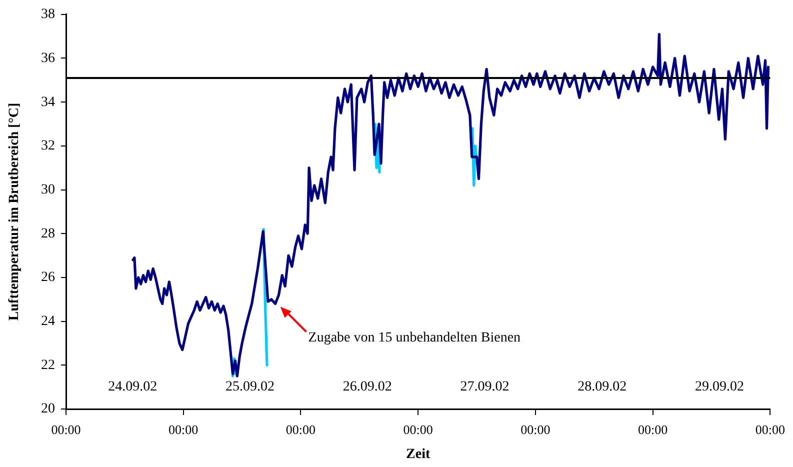 This screenshot has width=793, height=467. What do you see at coordinates (48, 58) in the screenshot?
I see `y-tick-label: 36` at bounding box center [48, 58].